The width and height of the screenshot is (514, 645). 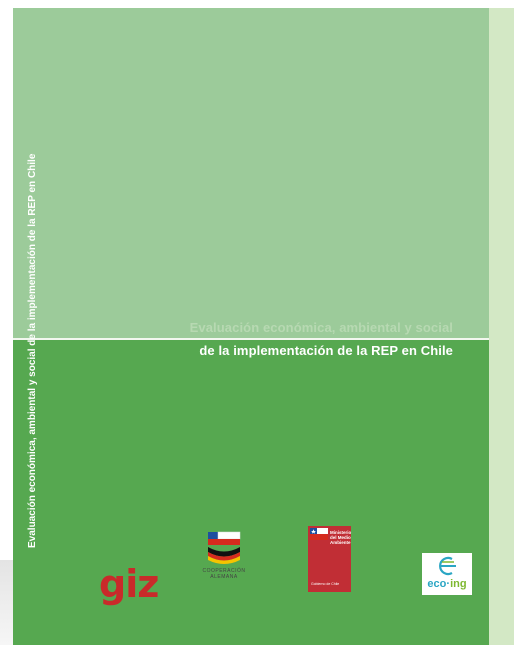 What do you see at coordinates (325, 584) in the screenshot?
I see `gobierno-text: Gobierno de Chile` at bounding box center [325, 584].